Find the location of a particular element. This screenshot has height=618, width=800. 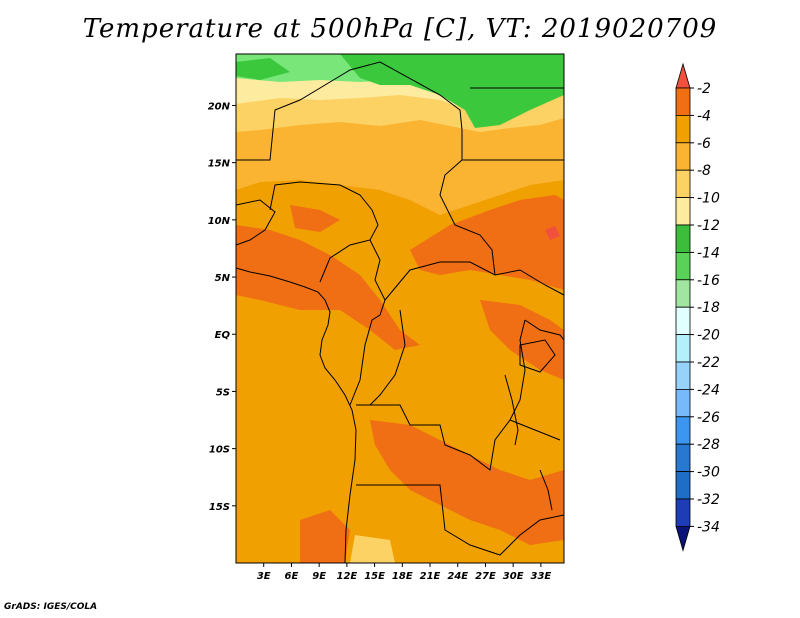

field-band-green-west is located at coordinates (263, 69).